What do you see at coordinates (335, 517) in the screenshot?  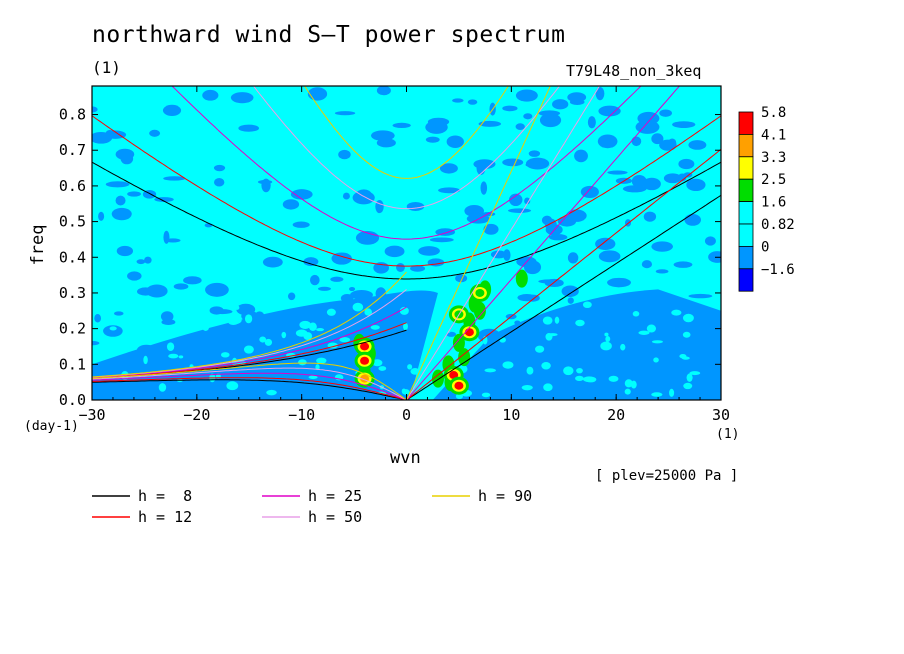 I see `legend-label: h = 50` at bounding box center [335, 517].